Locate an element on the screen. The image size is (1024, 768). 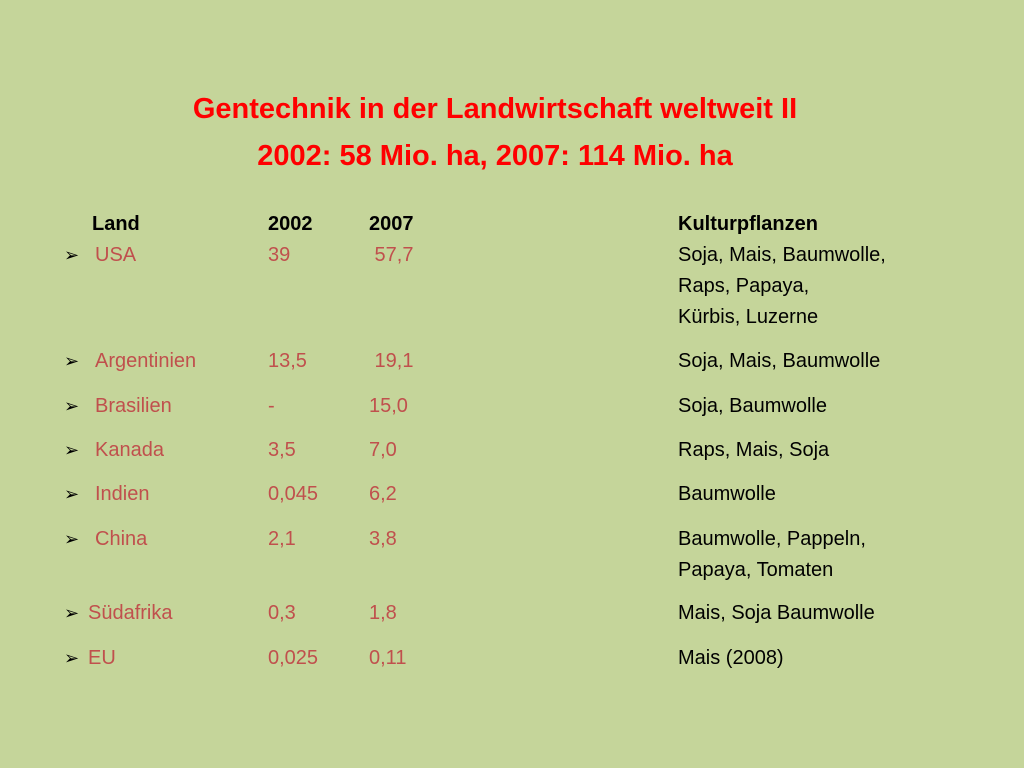
row-land: Brasilien is located at coordinates (133, 406).